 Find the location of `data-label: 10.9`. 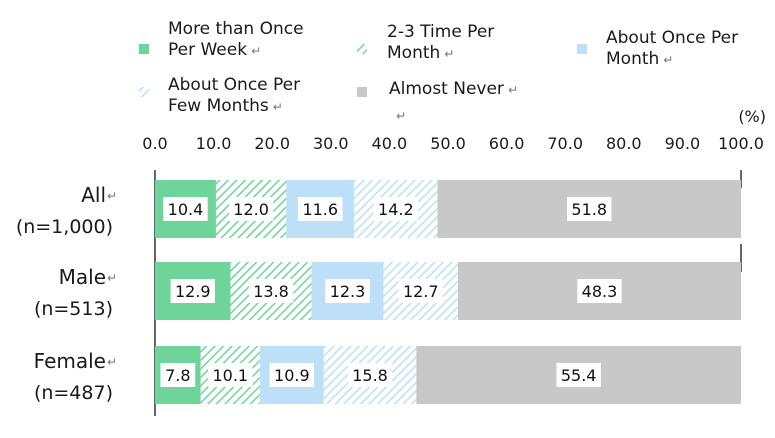

data-label: 10.9 is located at coordinates (292, 375).